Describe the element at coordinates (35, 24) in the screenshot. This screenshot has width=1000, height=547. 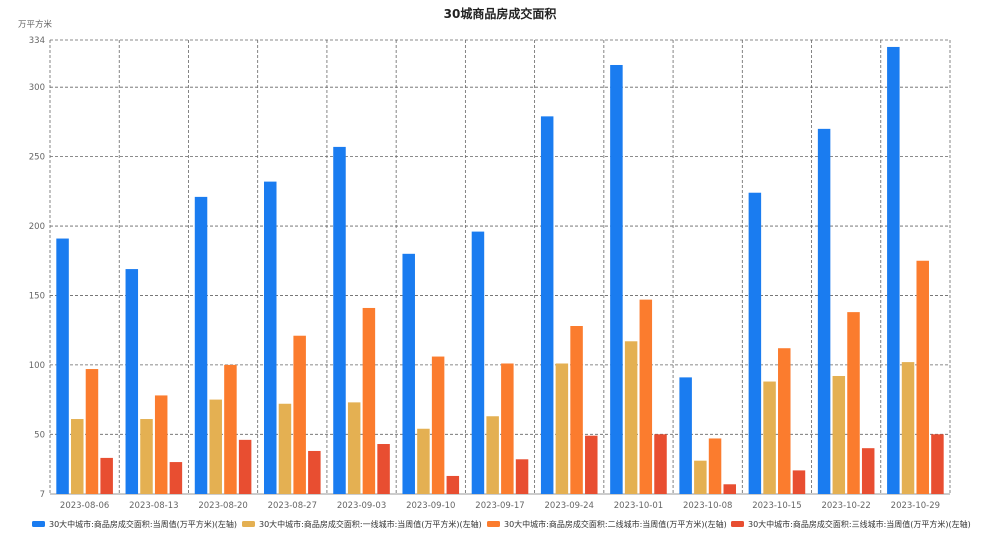
I see `y-axis-unit: 万平方米` at that location.